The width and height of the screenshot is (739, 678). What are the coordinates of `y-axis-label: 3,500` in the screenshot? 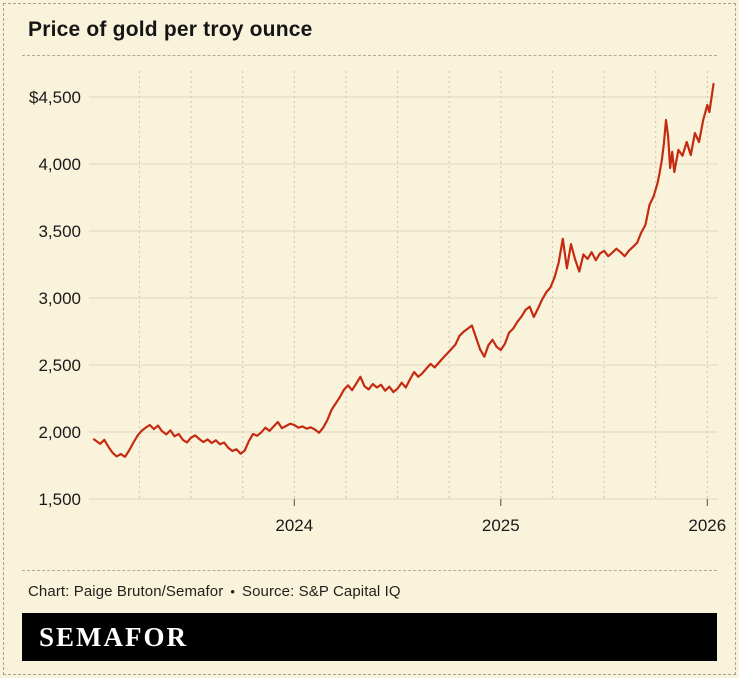 It's located at (59, 231).